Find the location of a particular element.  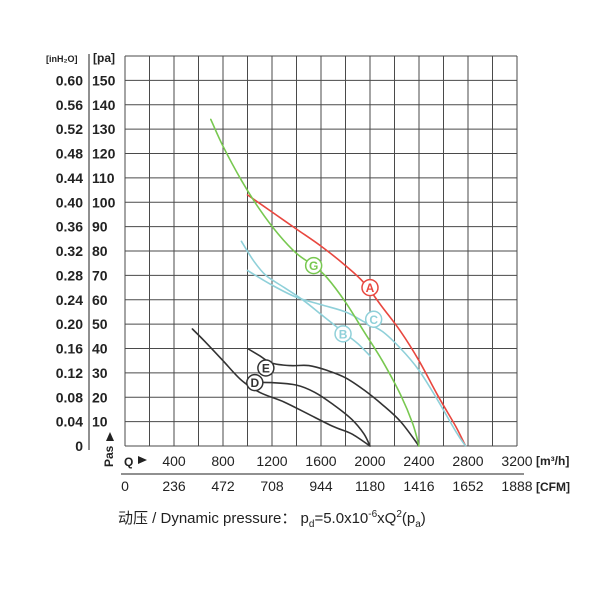

curve-label-c: C is located at coordinates (373, 319).